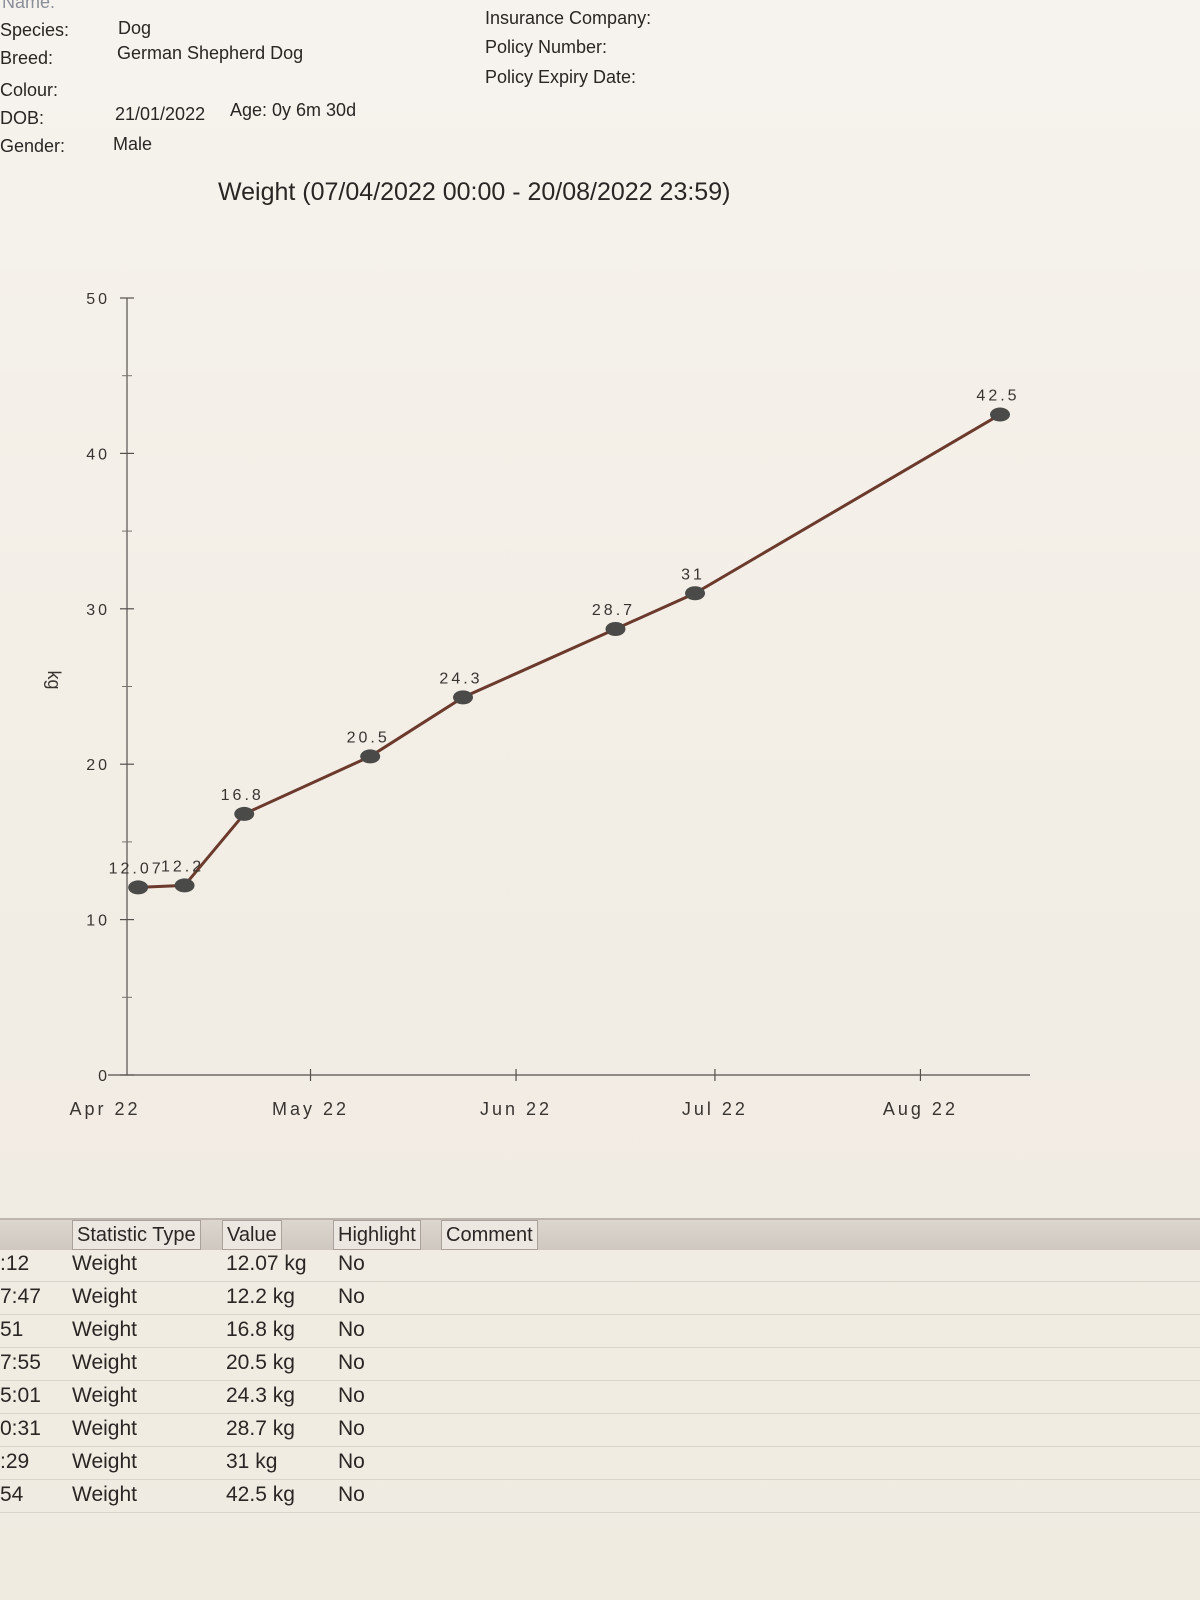 This screenshot has width=1200, height=1600. What do you see at coordinates (600, 1331) in the screenshot?
I see `table-row: 51 Weight 16.8 kg No` at bounding box center [600, 1331].